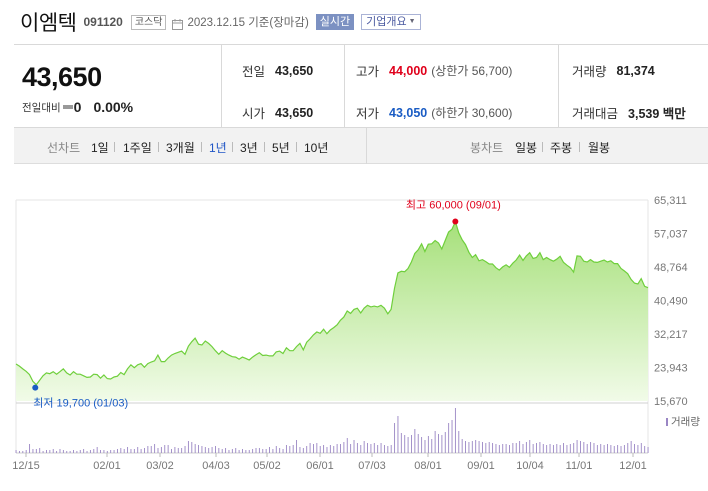 This screenshot has height=491, width=708. I want to click on tab-3y: 3년, so click(249, 148).